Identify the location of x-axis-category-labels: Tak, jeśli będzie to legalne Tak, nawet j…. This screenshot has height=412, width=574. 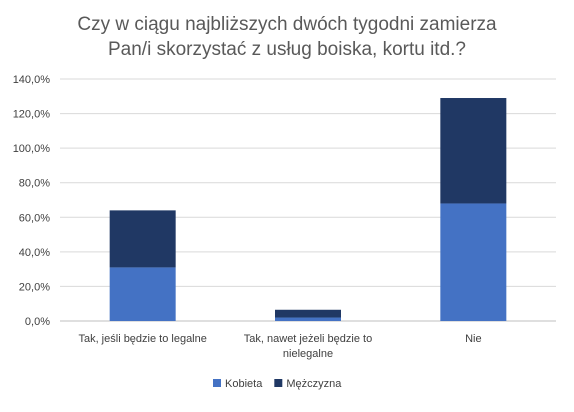
(279, 346).